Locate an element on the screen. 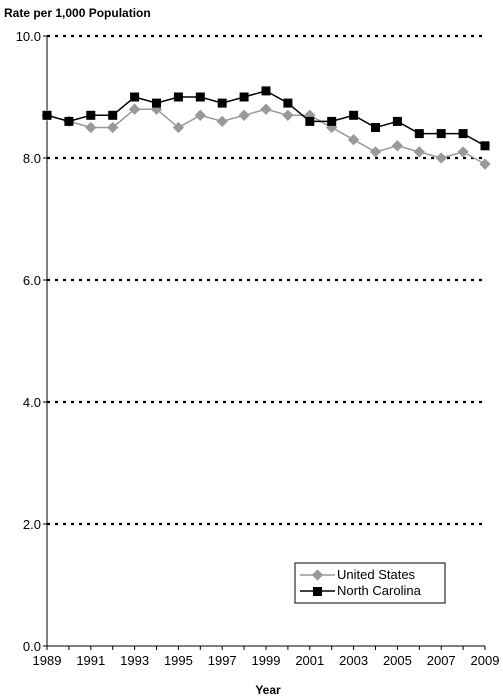 The image size is (503, 700). x-tick-label: 2003 is located at coordinates (353, 660).